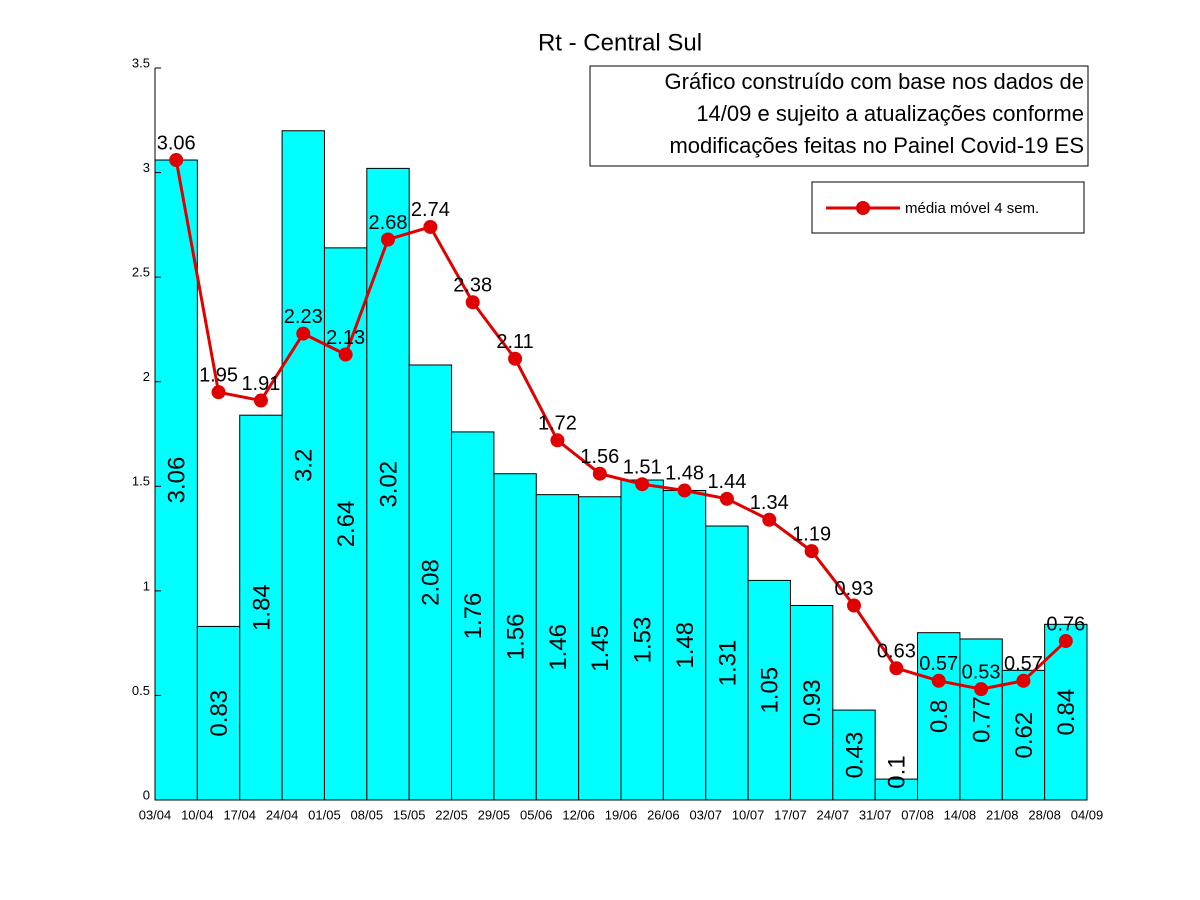 The width and height of the screenshot is (1200, 900). I want to click on bar-label: 0.62, so click(1024, 735).